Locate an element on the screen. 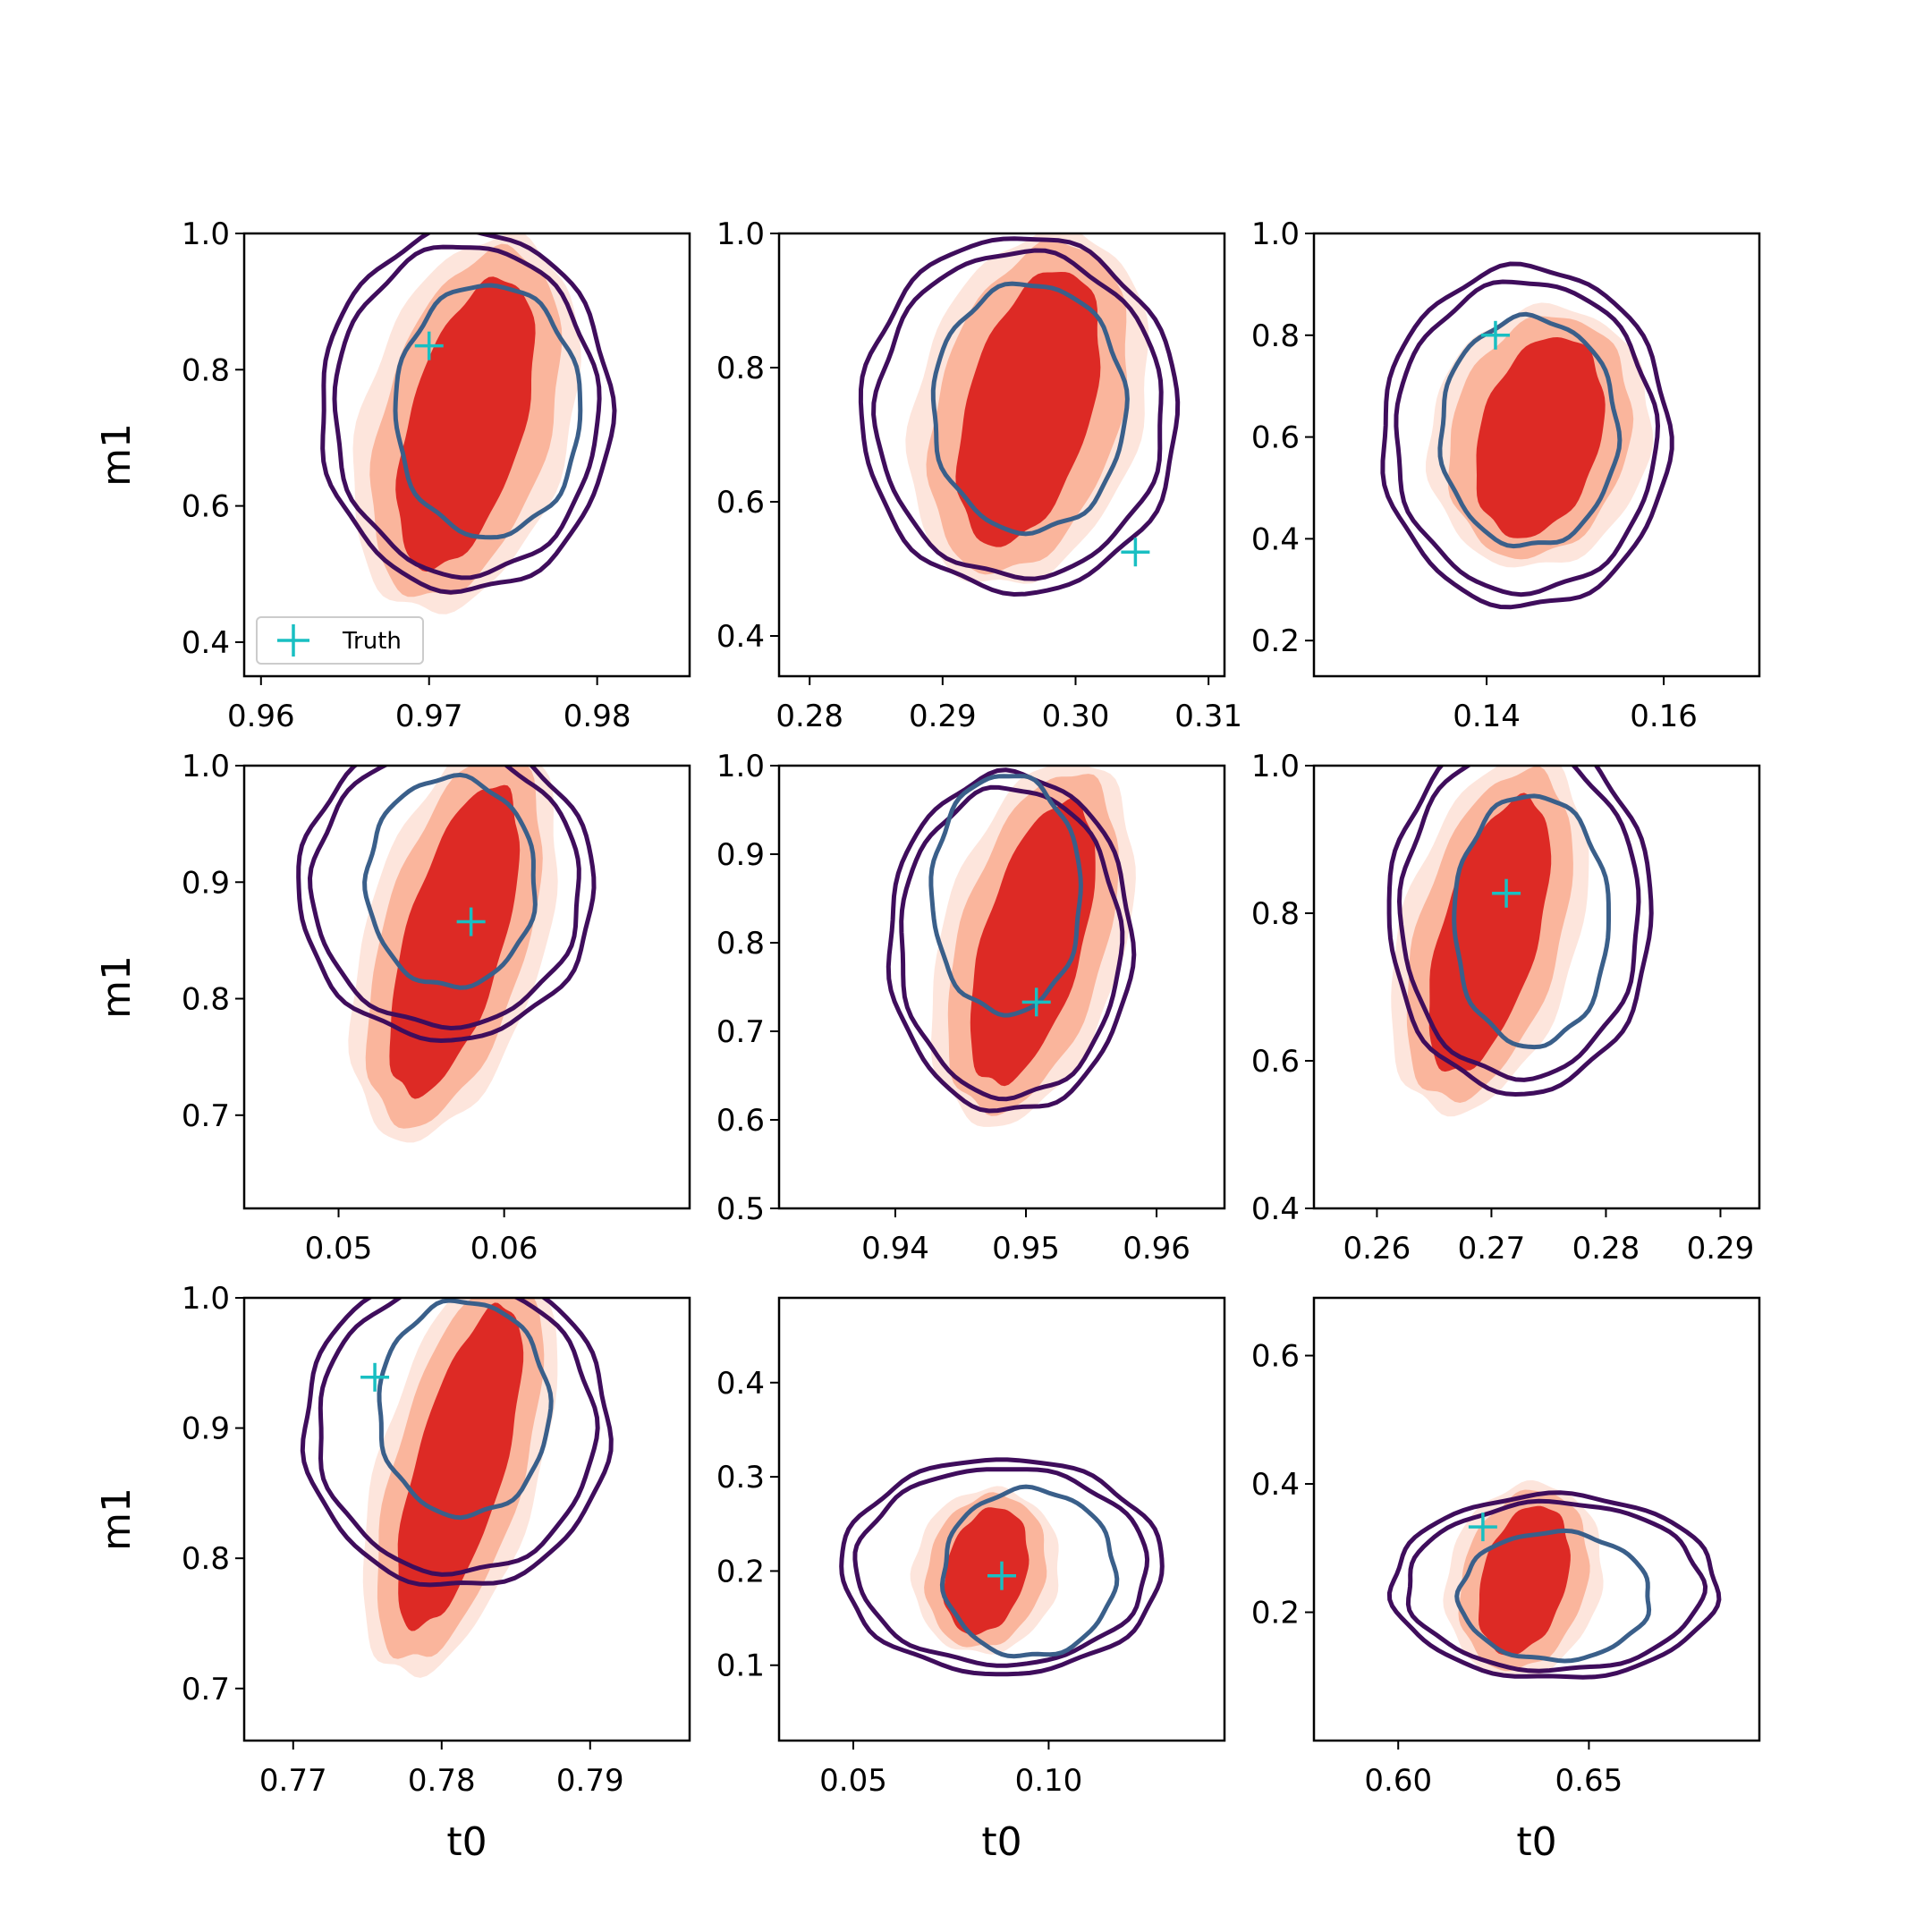 The height and width of the screenshot is (1932, 1932). x-tick-label: 0.31 is located at coordinates (1208, 716).